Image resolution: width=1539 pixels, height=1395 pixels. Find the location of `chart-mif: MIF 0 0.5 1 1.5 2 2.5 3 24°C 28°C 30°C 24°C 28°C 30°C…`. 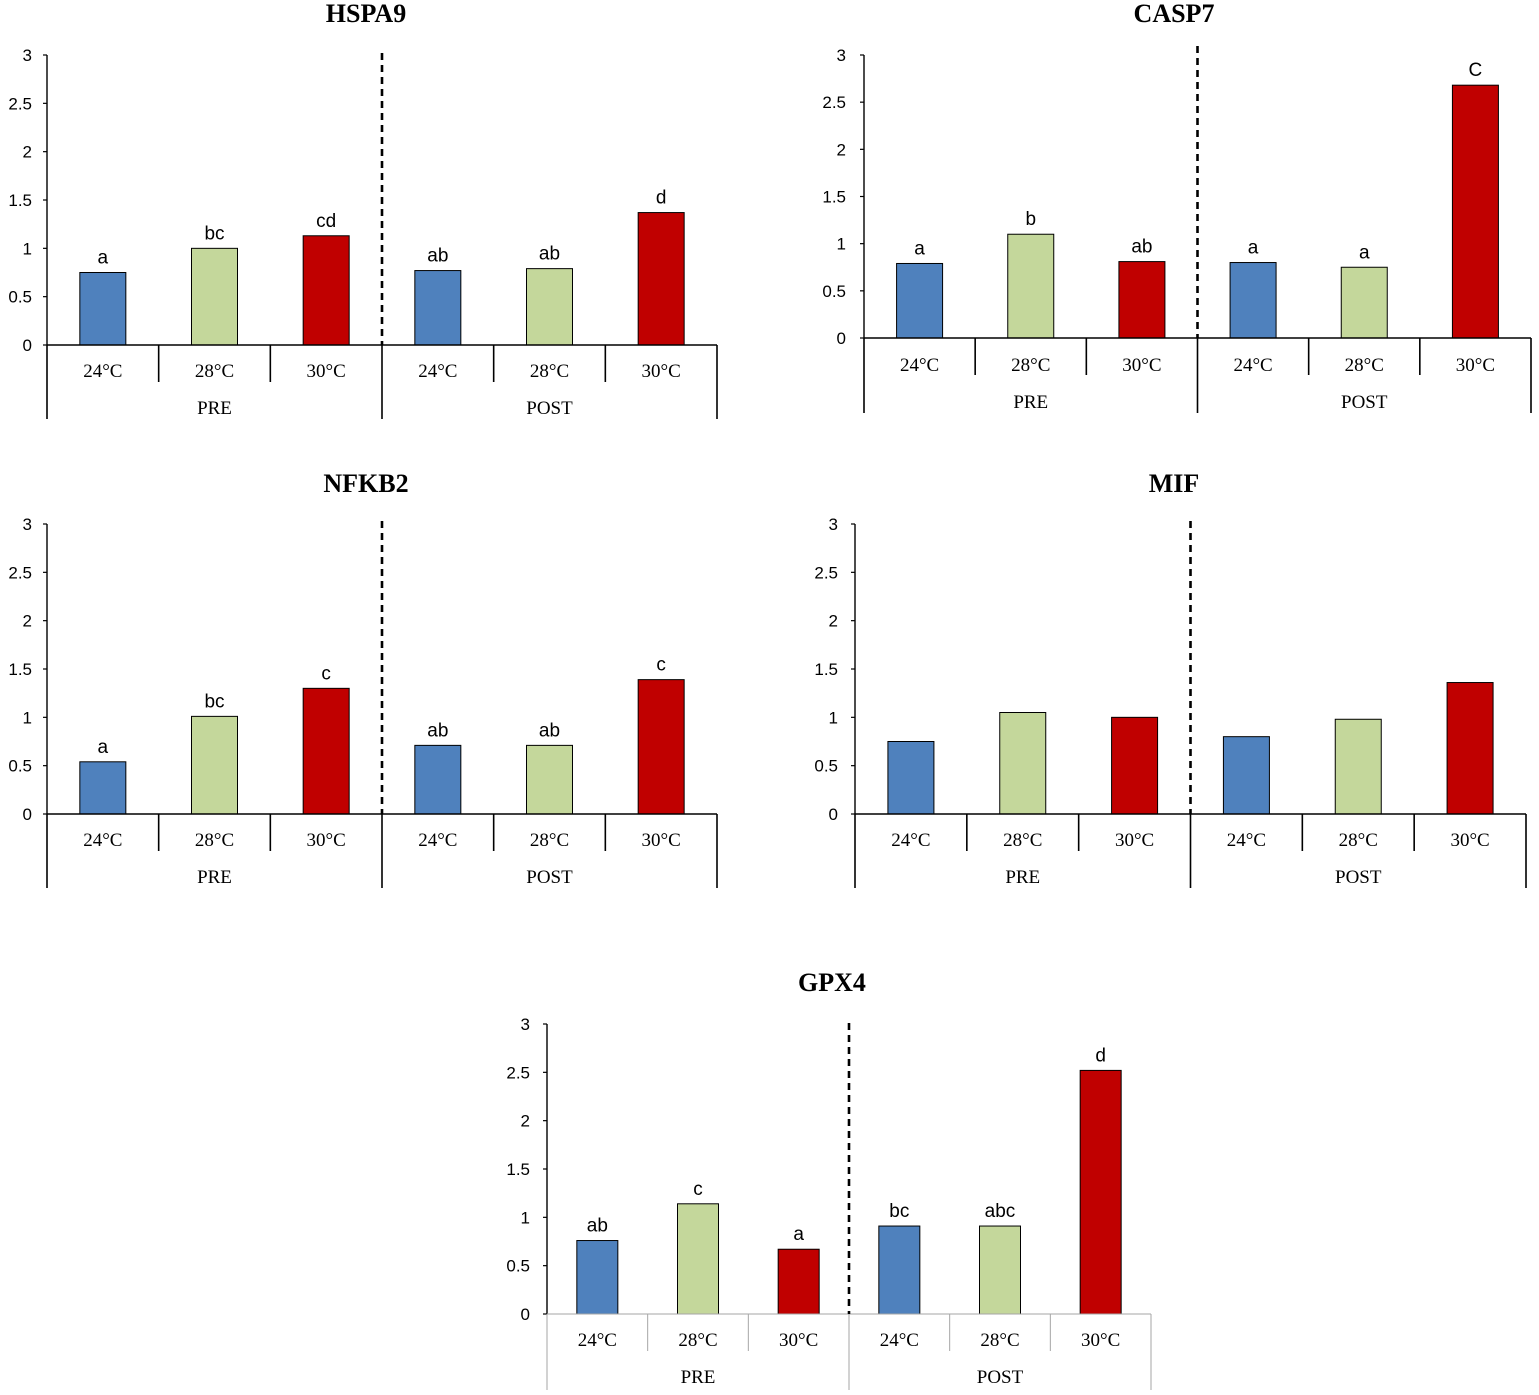

chart-mif: MIF 0 0.5 1 1.5 2 2.5 3 24°C 28°C 30°C 24°C 28°C 30°C… is located at coordinates (1170, 678).